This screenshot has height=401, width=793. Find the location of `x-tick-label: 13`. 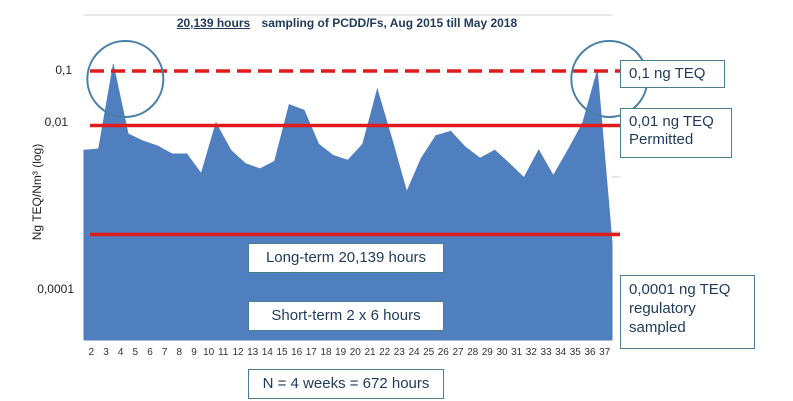

x-tick-label: 13 is located at coordinates (253, 352).